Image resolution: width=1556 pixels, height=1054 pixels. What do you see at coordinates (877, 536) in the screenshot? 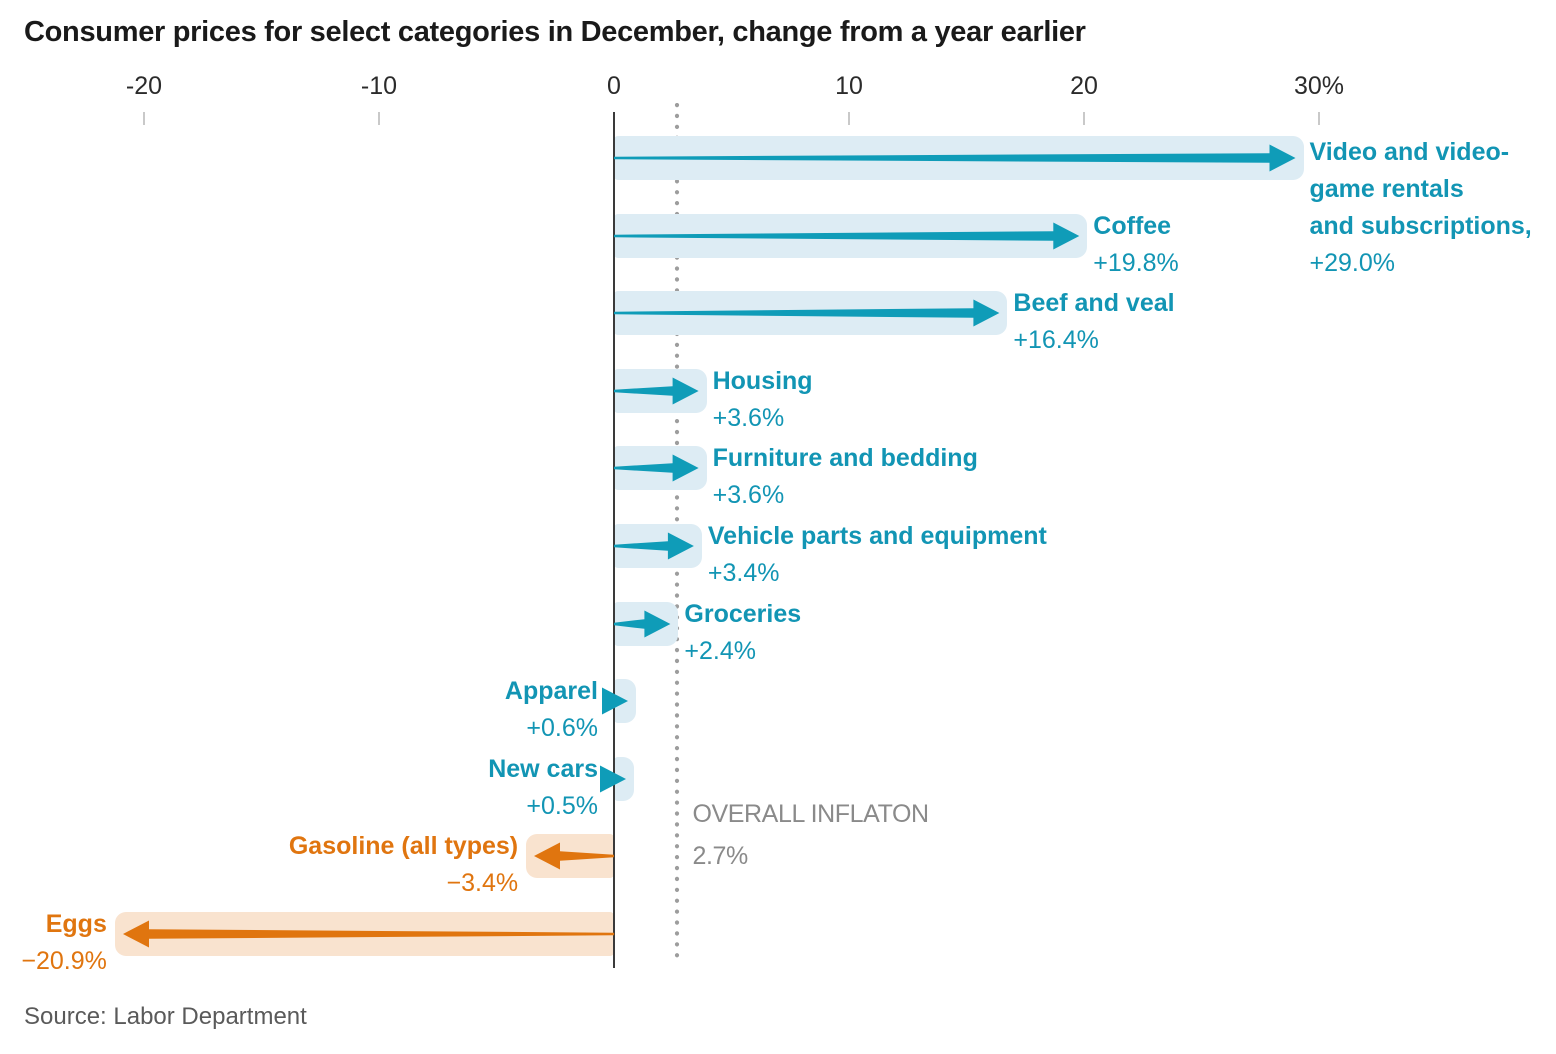
I see `category-name: Vehicle parts and equipment` at bounding box center [877, 536].